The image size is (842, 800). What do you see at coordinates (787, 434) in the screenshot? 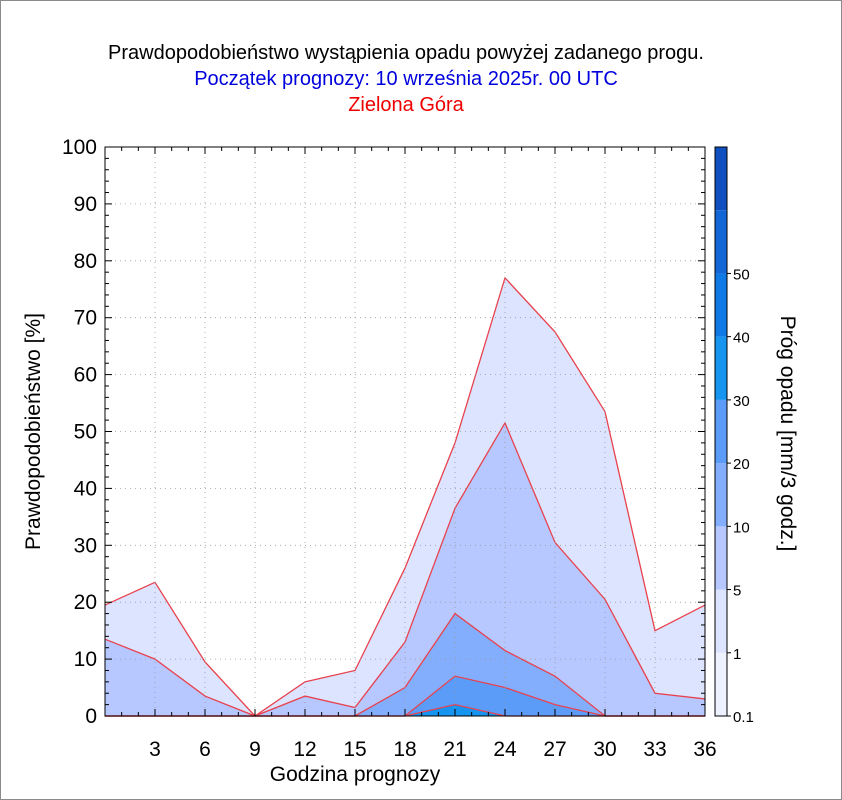
I see `colorbar-label: Próg opadu [mm/3 godz.]` at bounding box center [787, 434].